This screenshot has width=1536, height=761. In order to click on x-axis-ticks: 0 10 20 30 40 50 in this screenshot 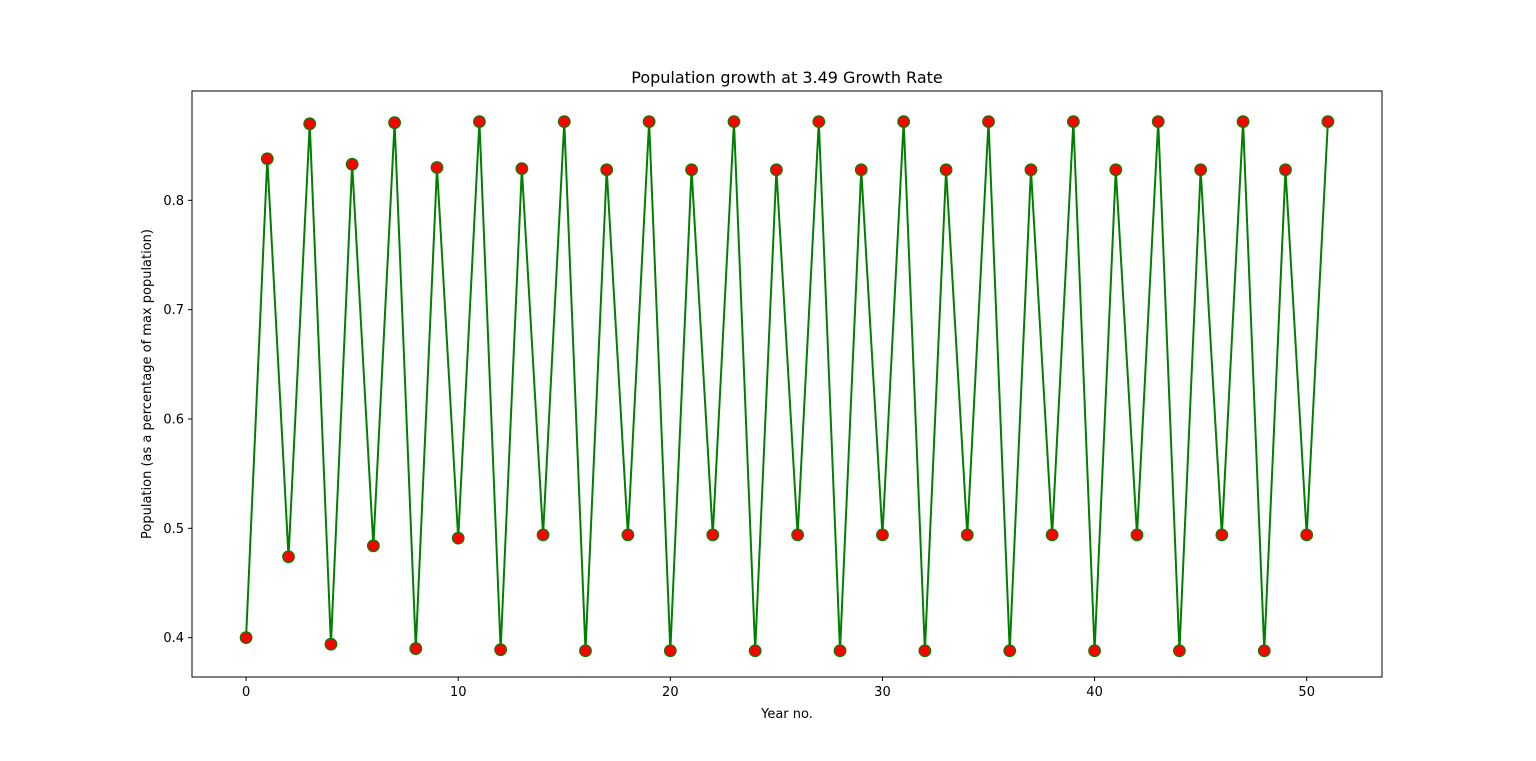, I will do `click(778, 688)`.